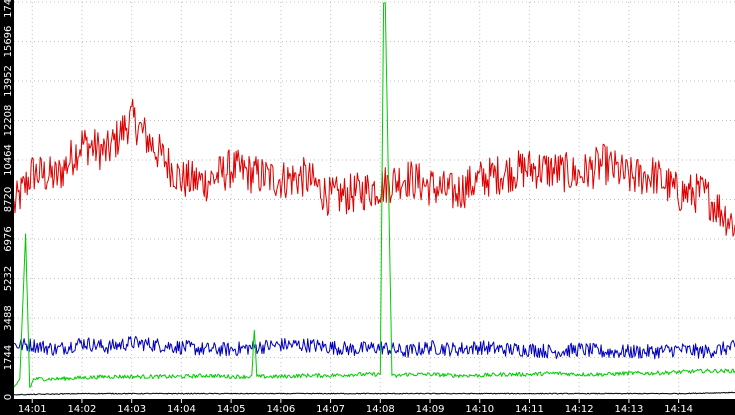 This screenshot has width=735, height=415. Describe the element at coordinates (8, 357) in the screenshot. I see `y-tick-label: 1744` at that location.